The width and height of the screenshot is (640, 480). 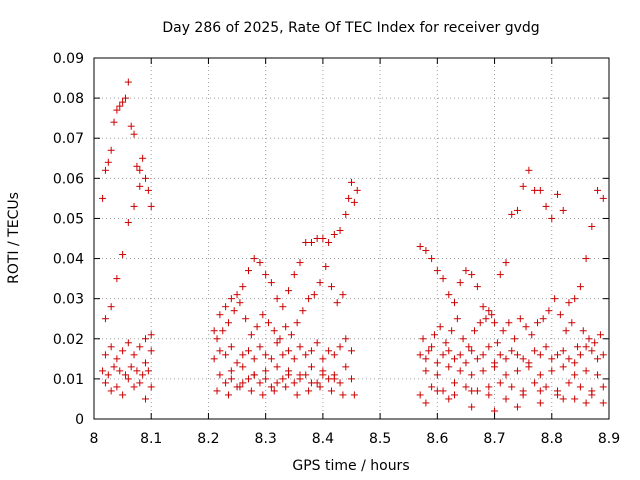 What do you see at coordinates (380, 439) in the screenshot?
I see `x-tick-label: 8.5` at bounding box center [380, 439].